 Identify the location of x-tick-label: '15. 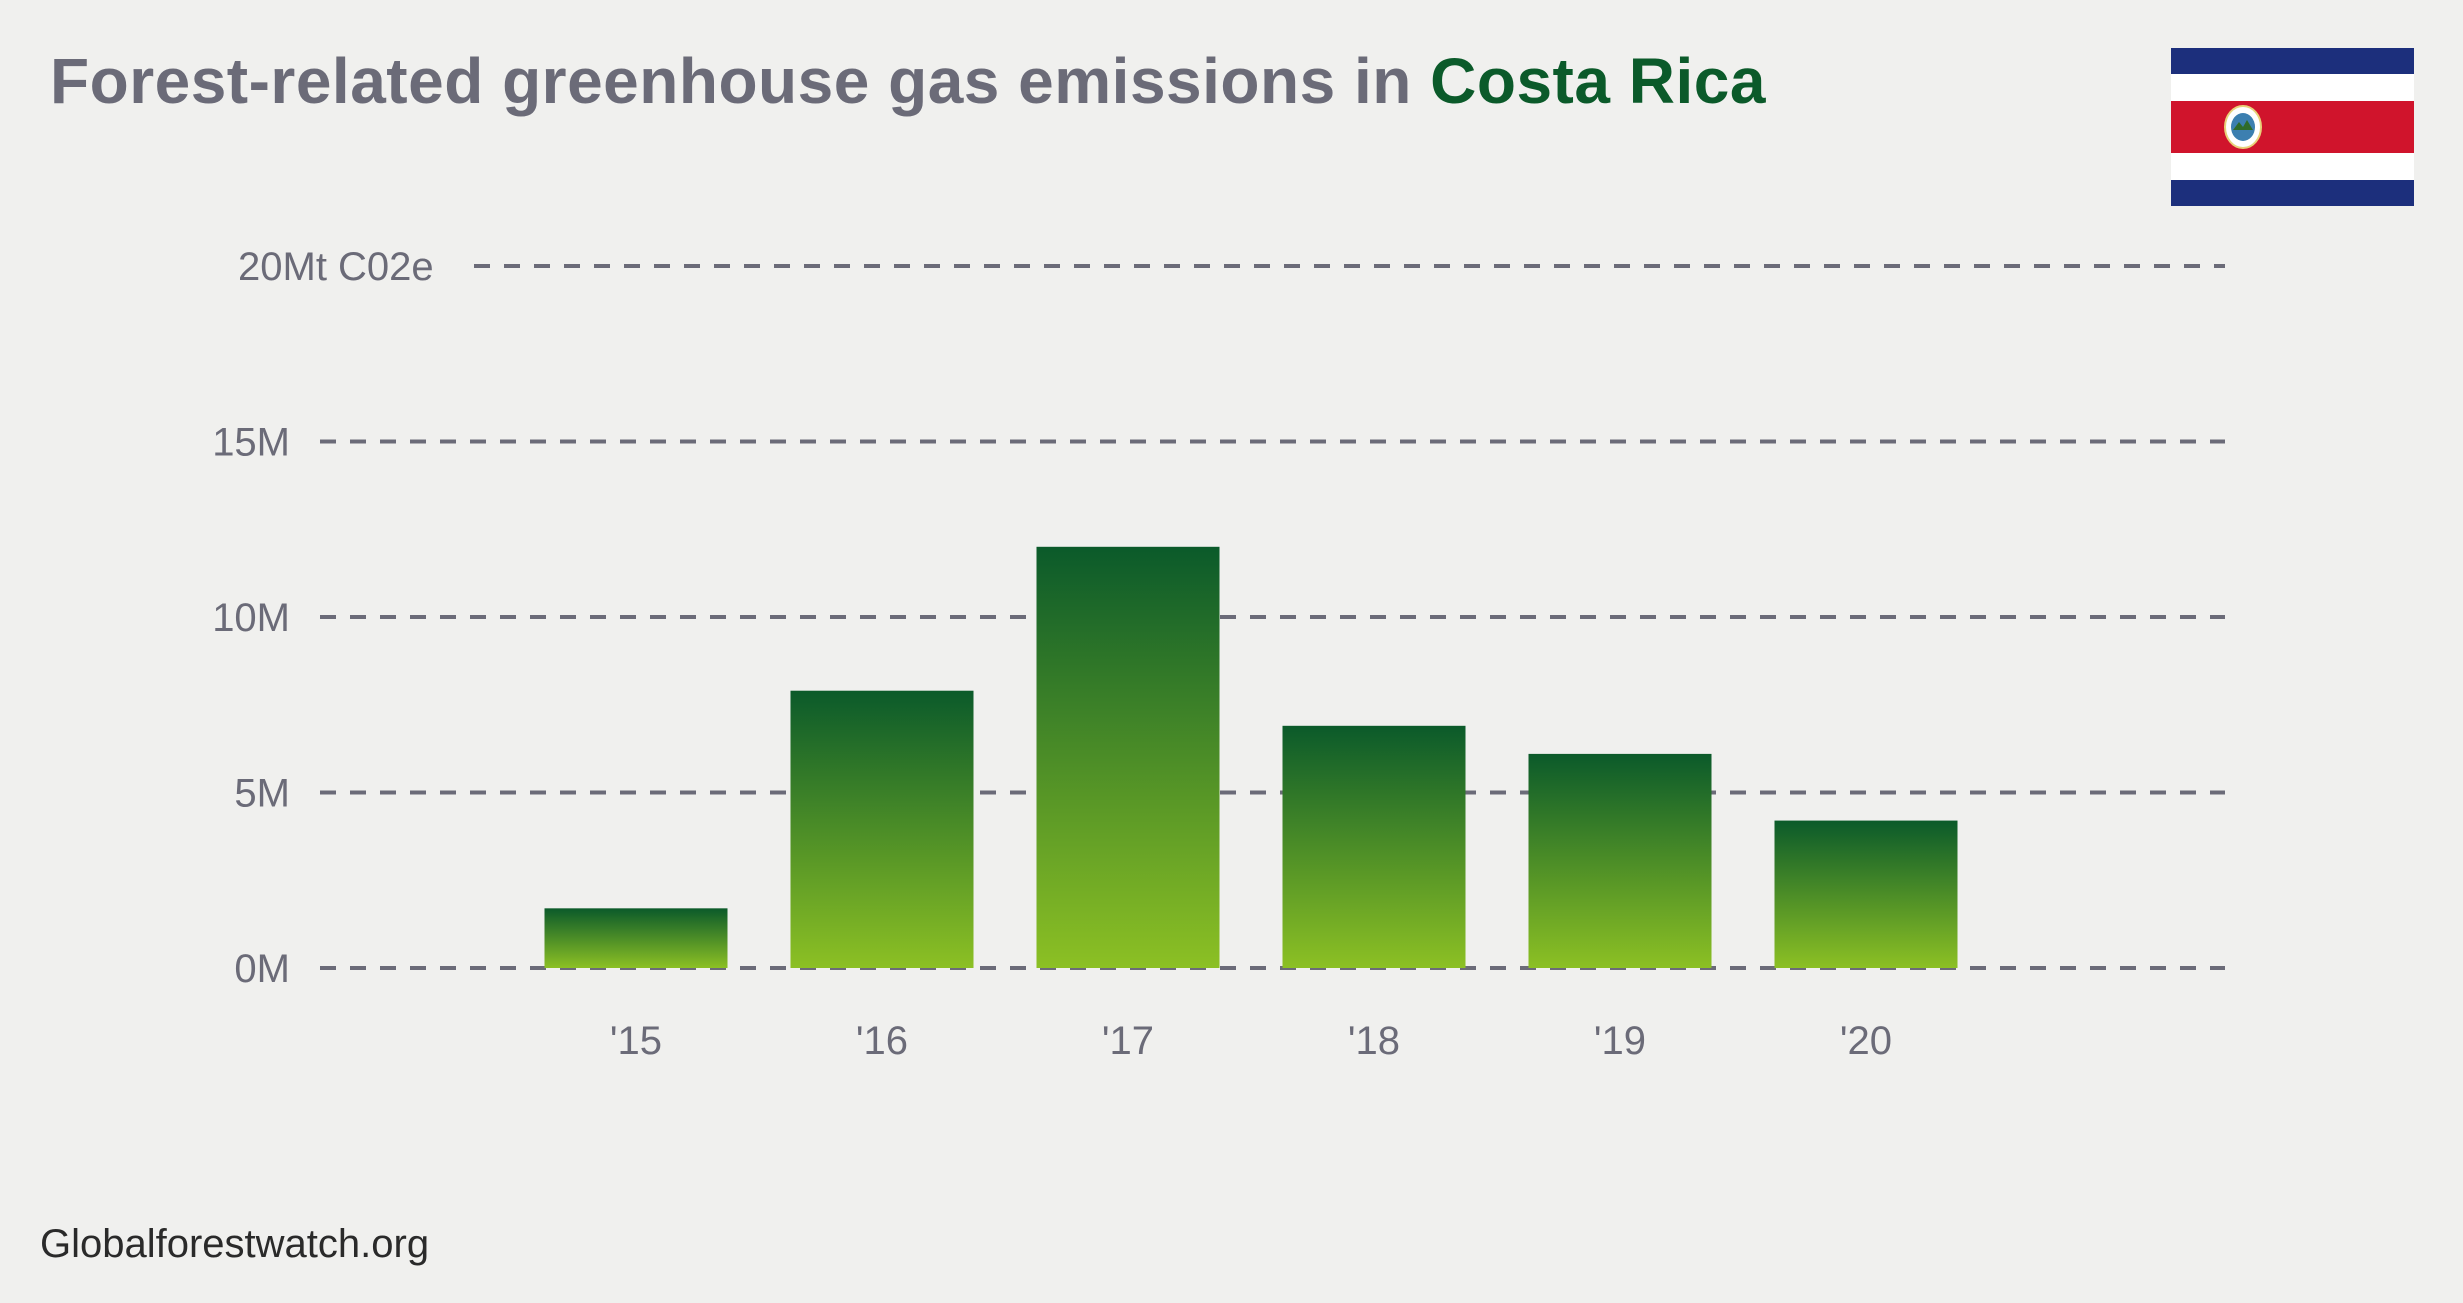
(636, 1041).